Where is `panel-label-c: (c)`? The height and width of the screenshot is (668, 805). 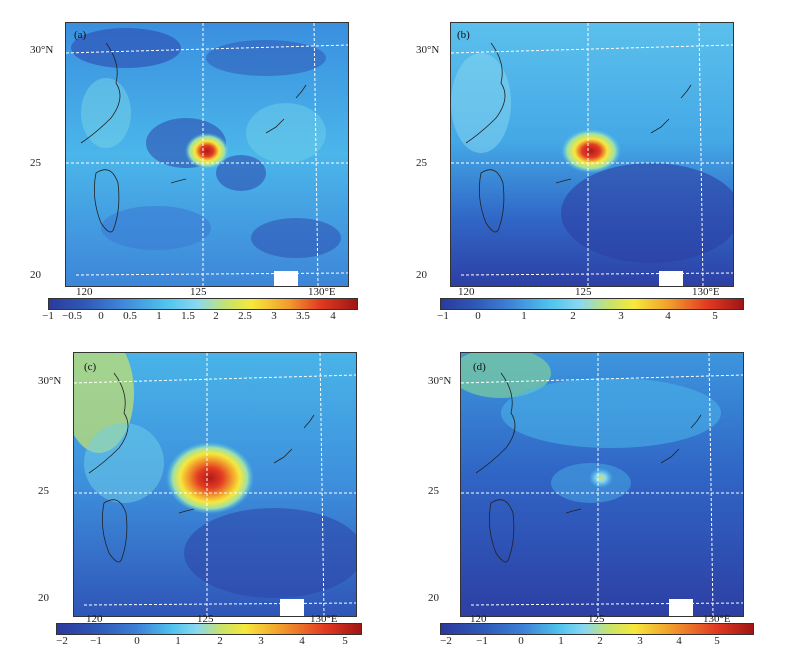 panel-label-c: (c) is located at coordinates (90, 367).